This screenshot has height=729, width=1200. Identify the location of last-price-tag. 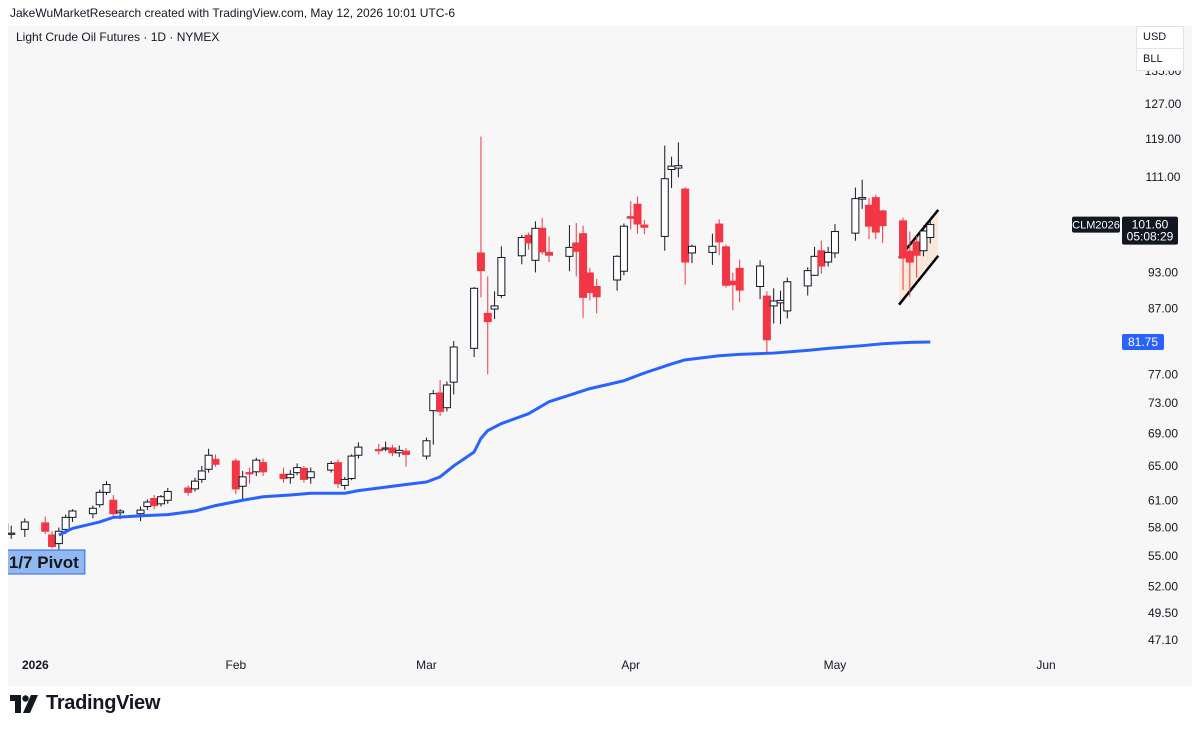
(1150, 230).